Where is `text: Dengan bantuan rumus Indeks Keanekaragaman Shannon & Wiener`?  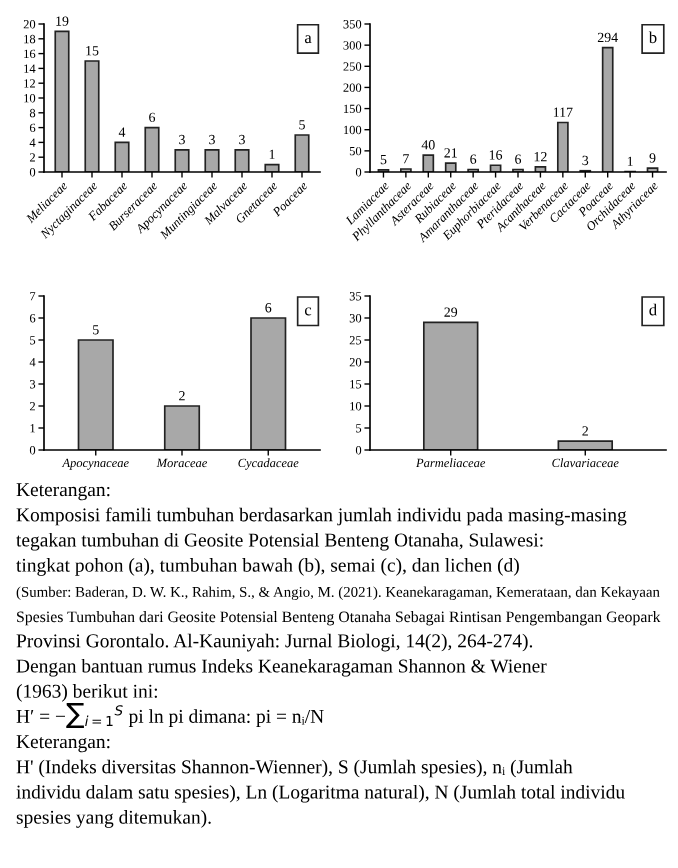 text: Dengan bantuan rumus Indeks Keanekaragaman Shannon & Wiener is located at coordinates (281, 667).